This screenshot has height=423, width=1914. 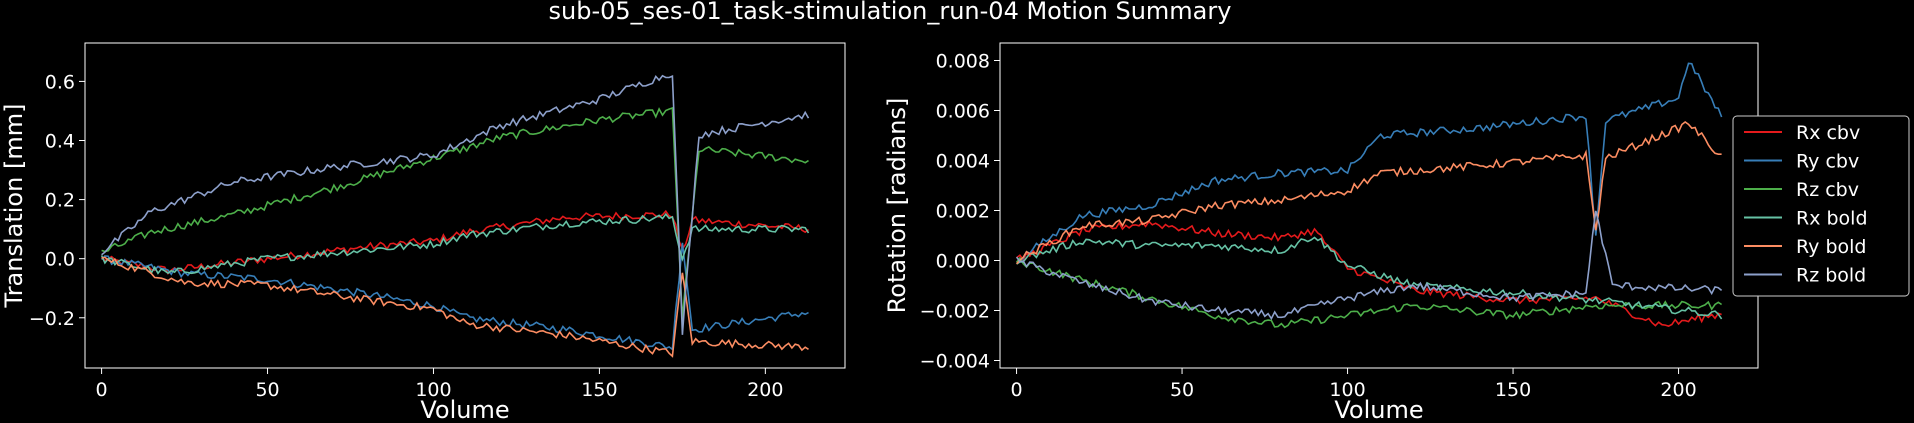 I want to click on y-tick-label: 0.006, so click(x=963, y=112).